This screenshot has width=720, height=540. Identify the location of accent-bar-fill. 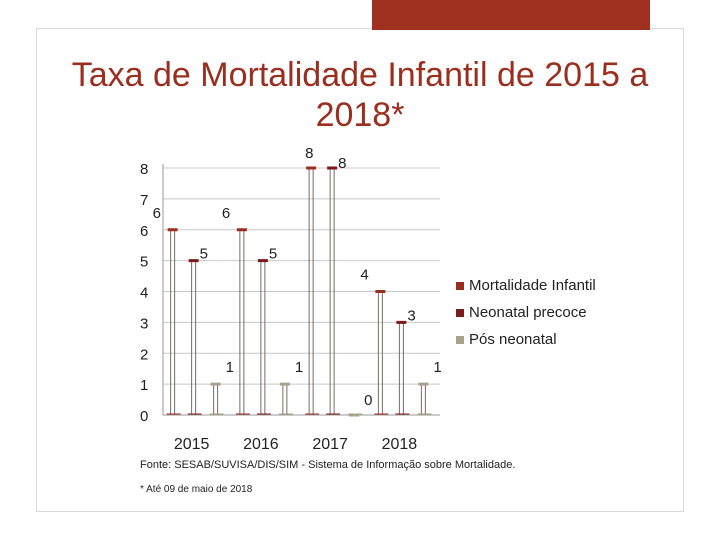
(511, 15).